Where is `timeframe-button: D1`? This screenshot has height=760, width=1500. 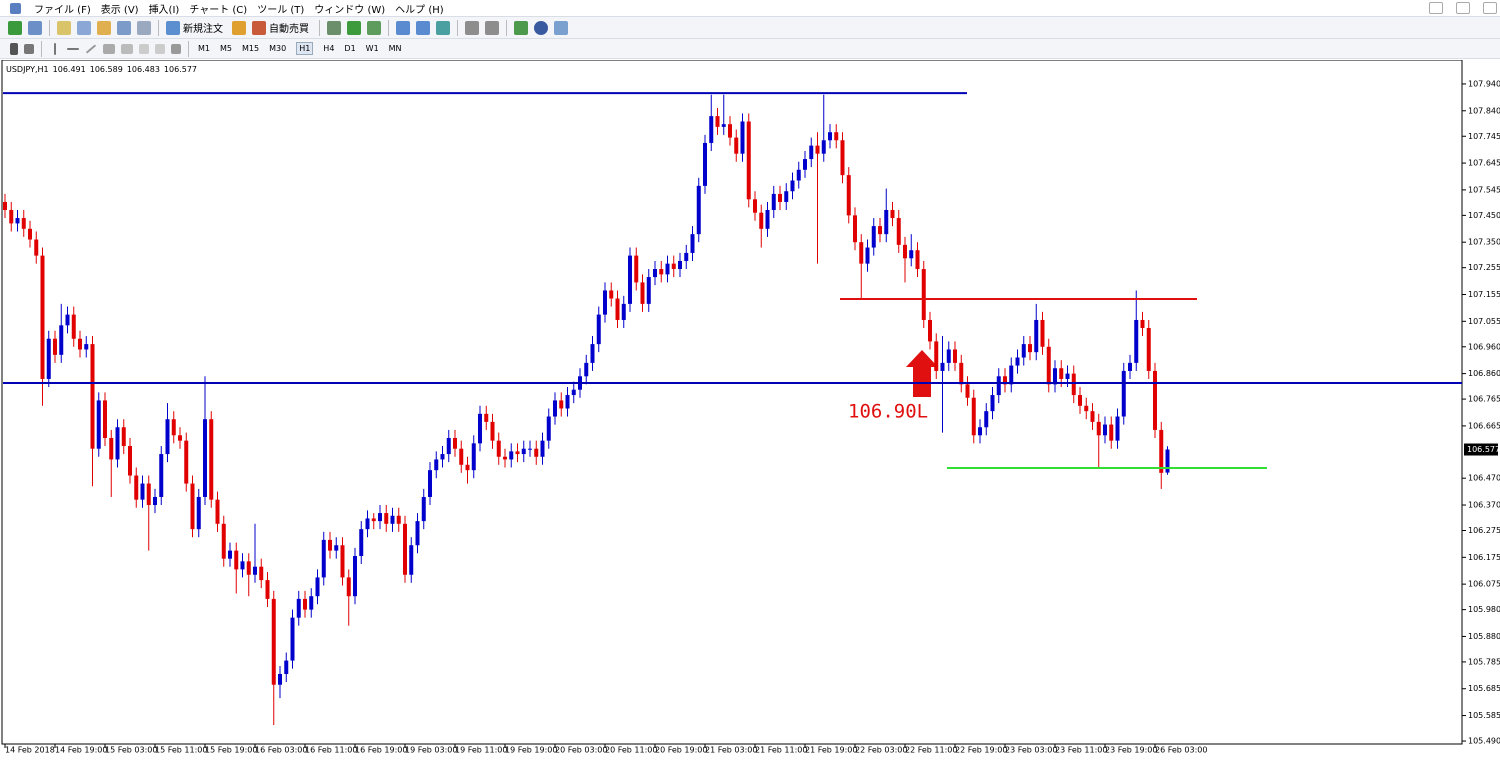
timeframe-button: D1 is located at coordinates (350, 48).